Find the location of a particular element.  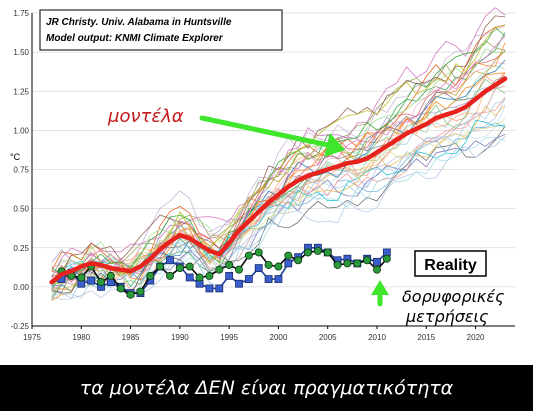

y-tick-label-5: 1.00 is located at coordinates (21, 130).